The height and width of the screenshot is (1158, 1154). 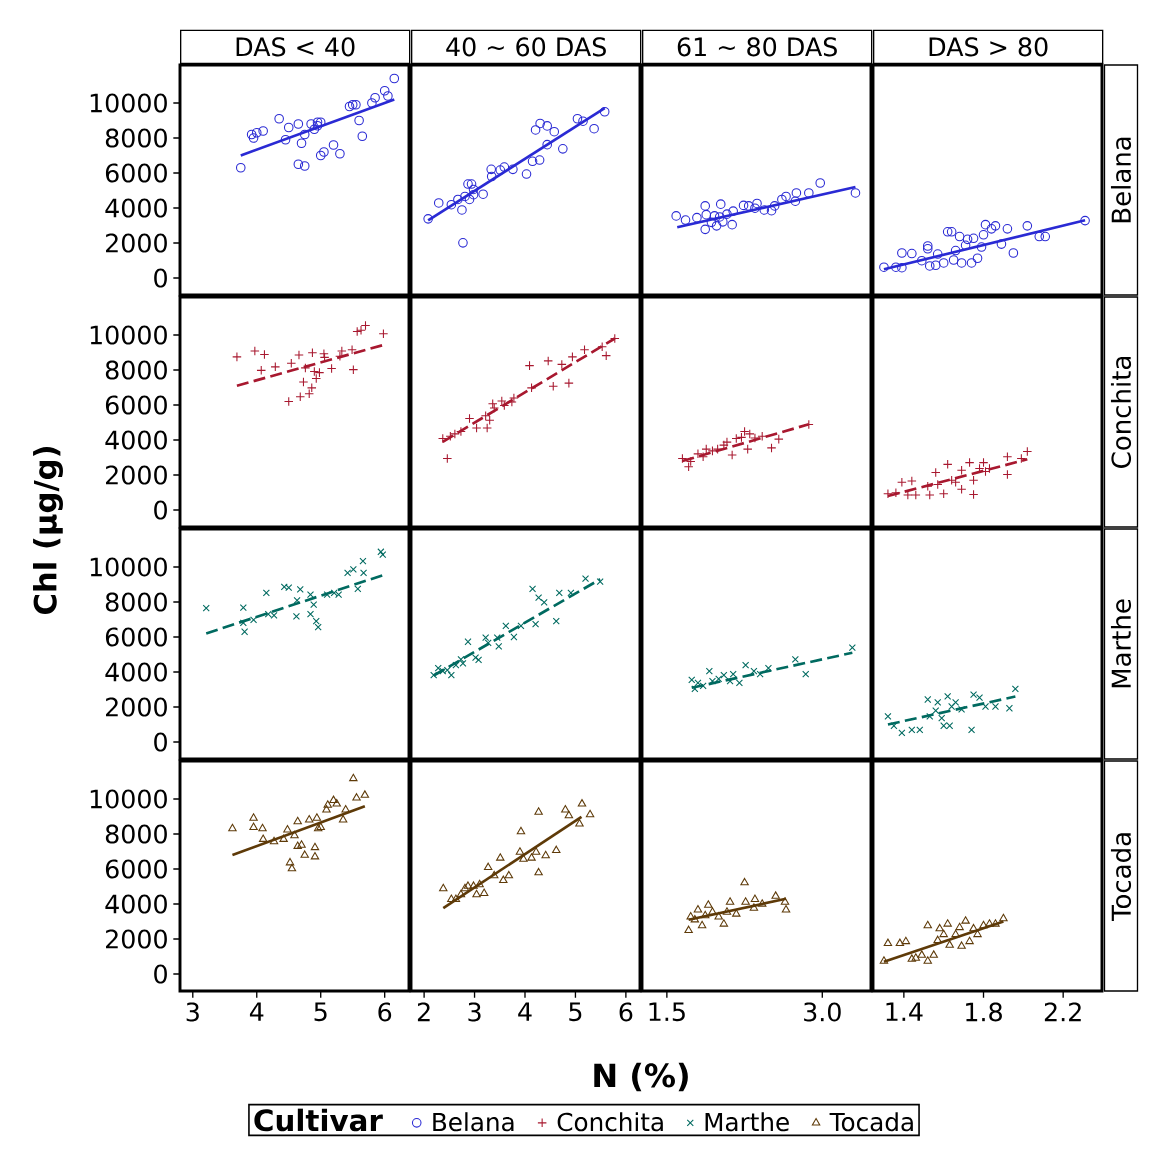 What do you see at coordinates (48, 531) in the screenshot?
I see `y-axis-title: Chl (µg/g)` at bounding box center [48, 531].